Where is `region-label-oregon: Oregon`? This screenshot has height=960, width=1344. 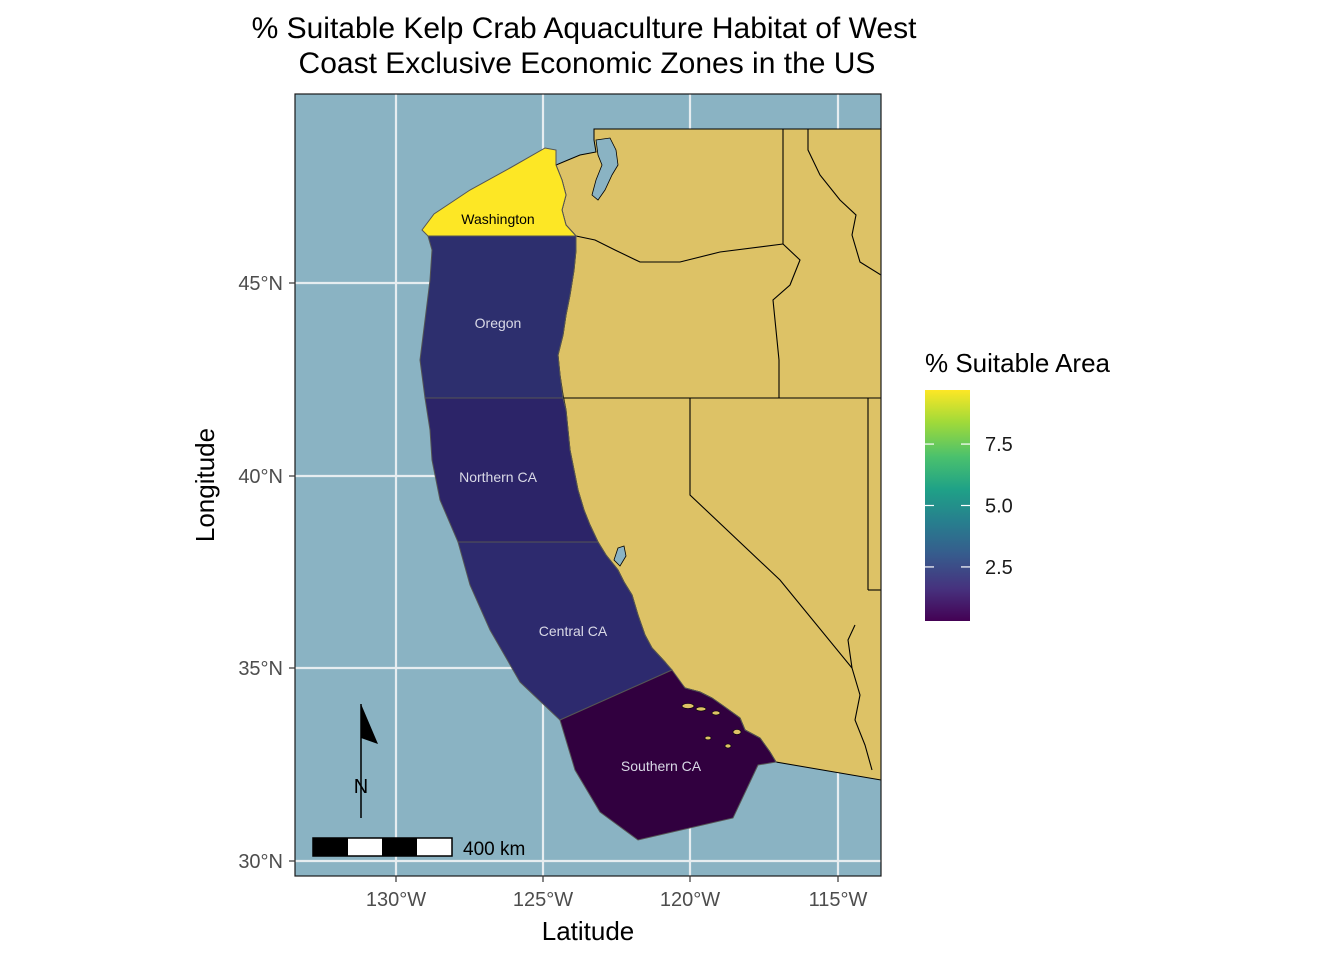
region-label-oregon: Oregon is located at coordinates (498, 323).